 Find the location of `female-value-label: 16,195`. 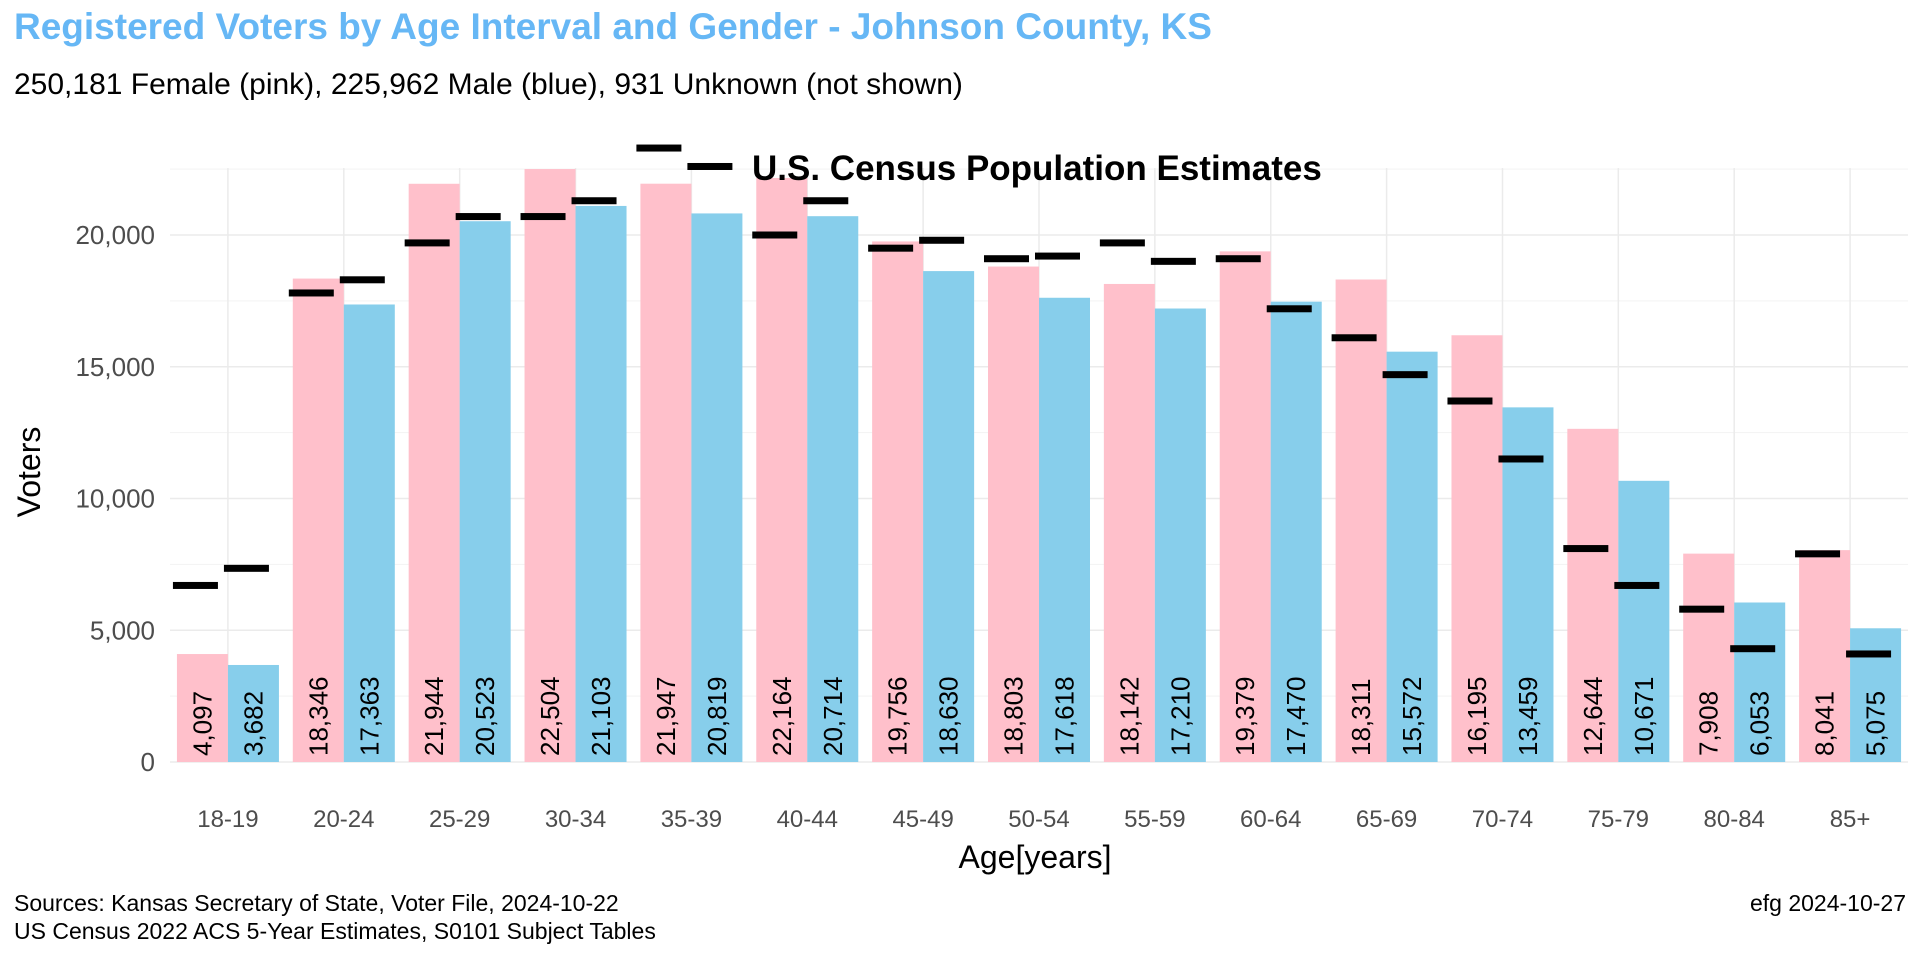

female-value-label: 16,195 is located at coordinates (1477, 716).